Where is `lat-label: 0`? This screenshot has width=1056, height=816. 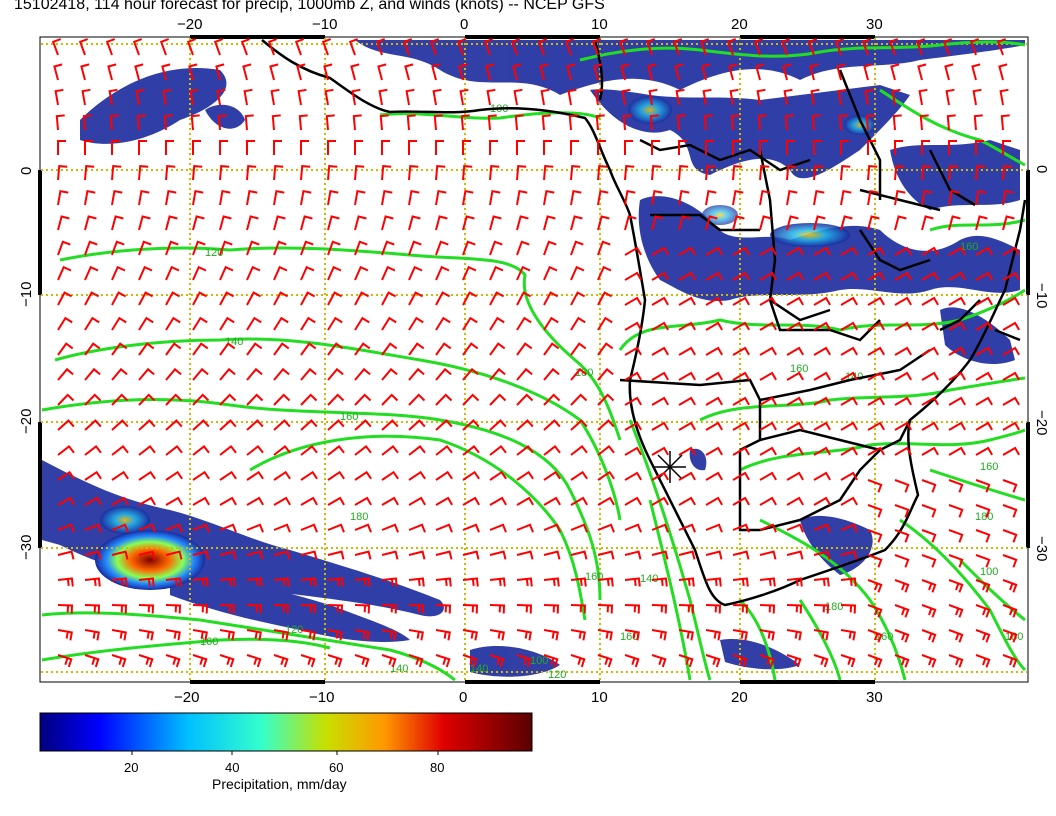 lat-label: 0 is located at coordinates (26, 171).